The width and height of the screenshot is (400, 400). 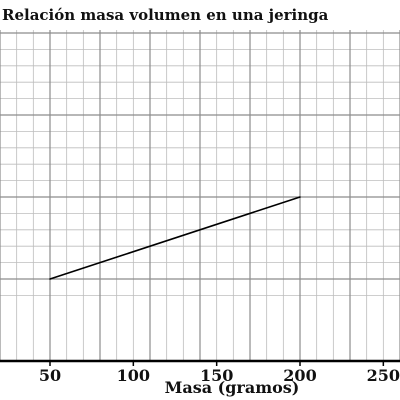 What do you see at coordinates (299, 375) in the screenshot?
I see `x-tick-label: 200` at bounding box center [299, 375].